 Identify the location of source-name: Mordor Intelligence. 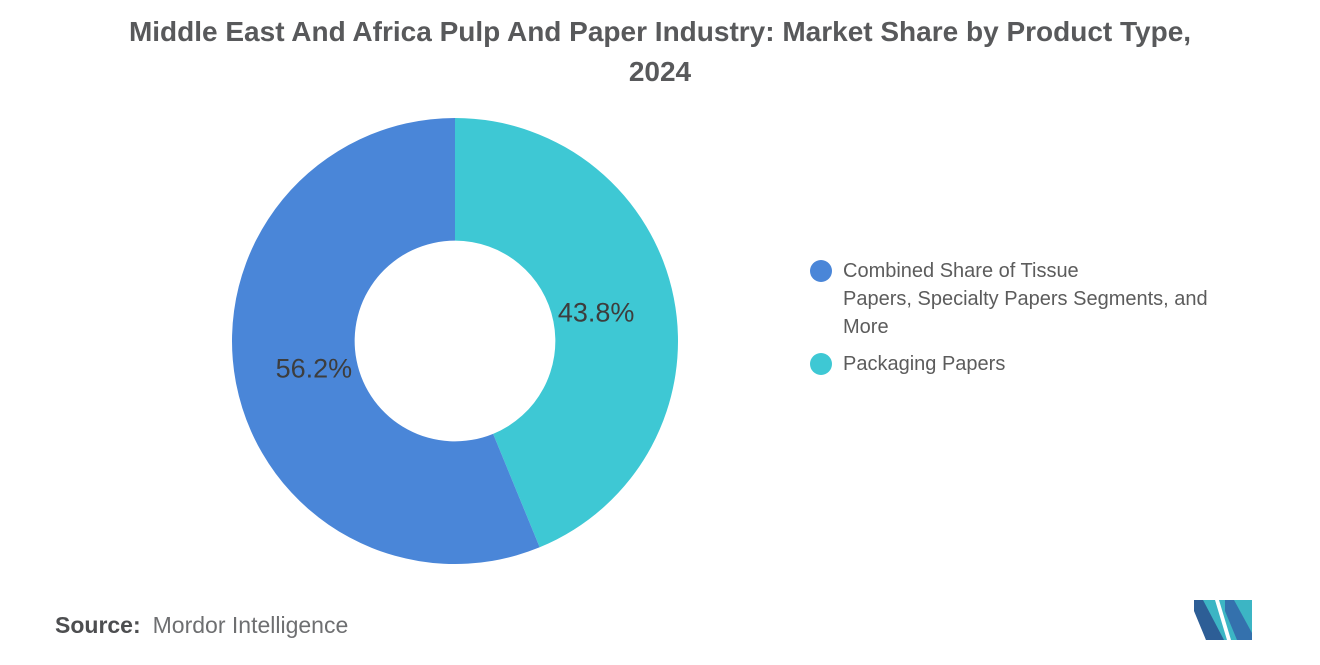
(250, 625).